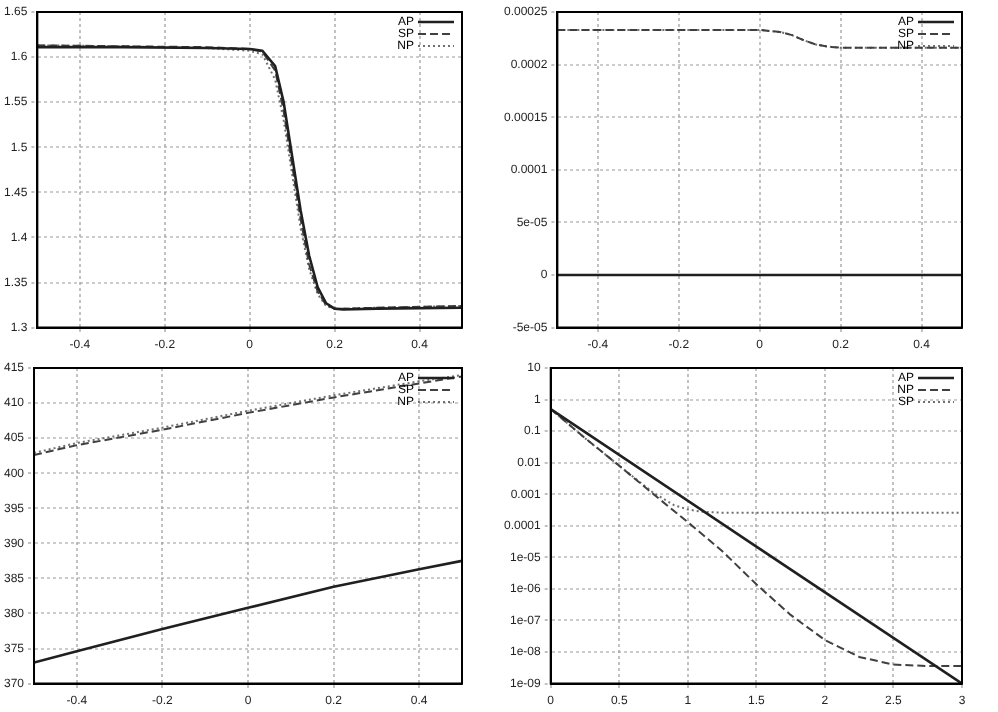 This screenshot has width=998, height=712. I want to click on line-series, so click(759, 38).